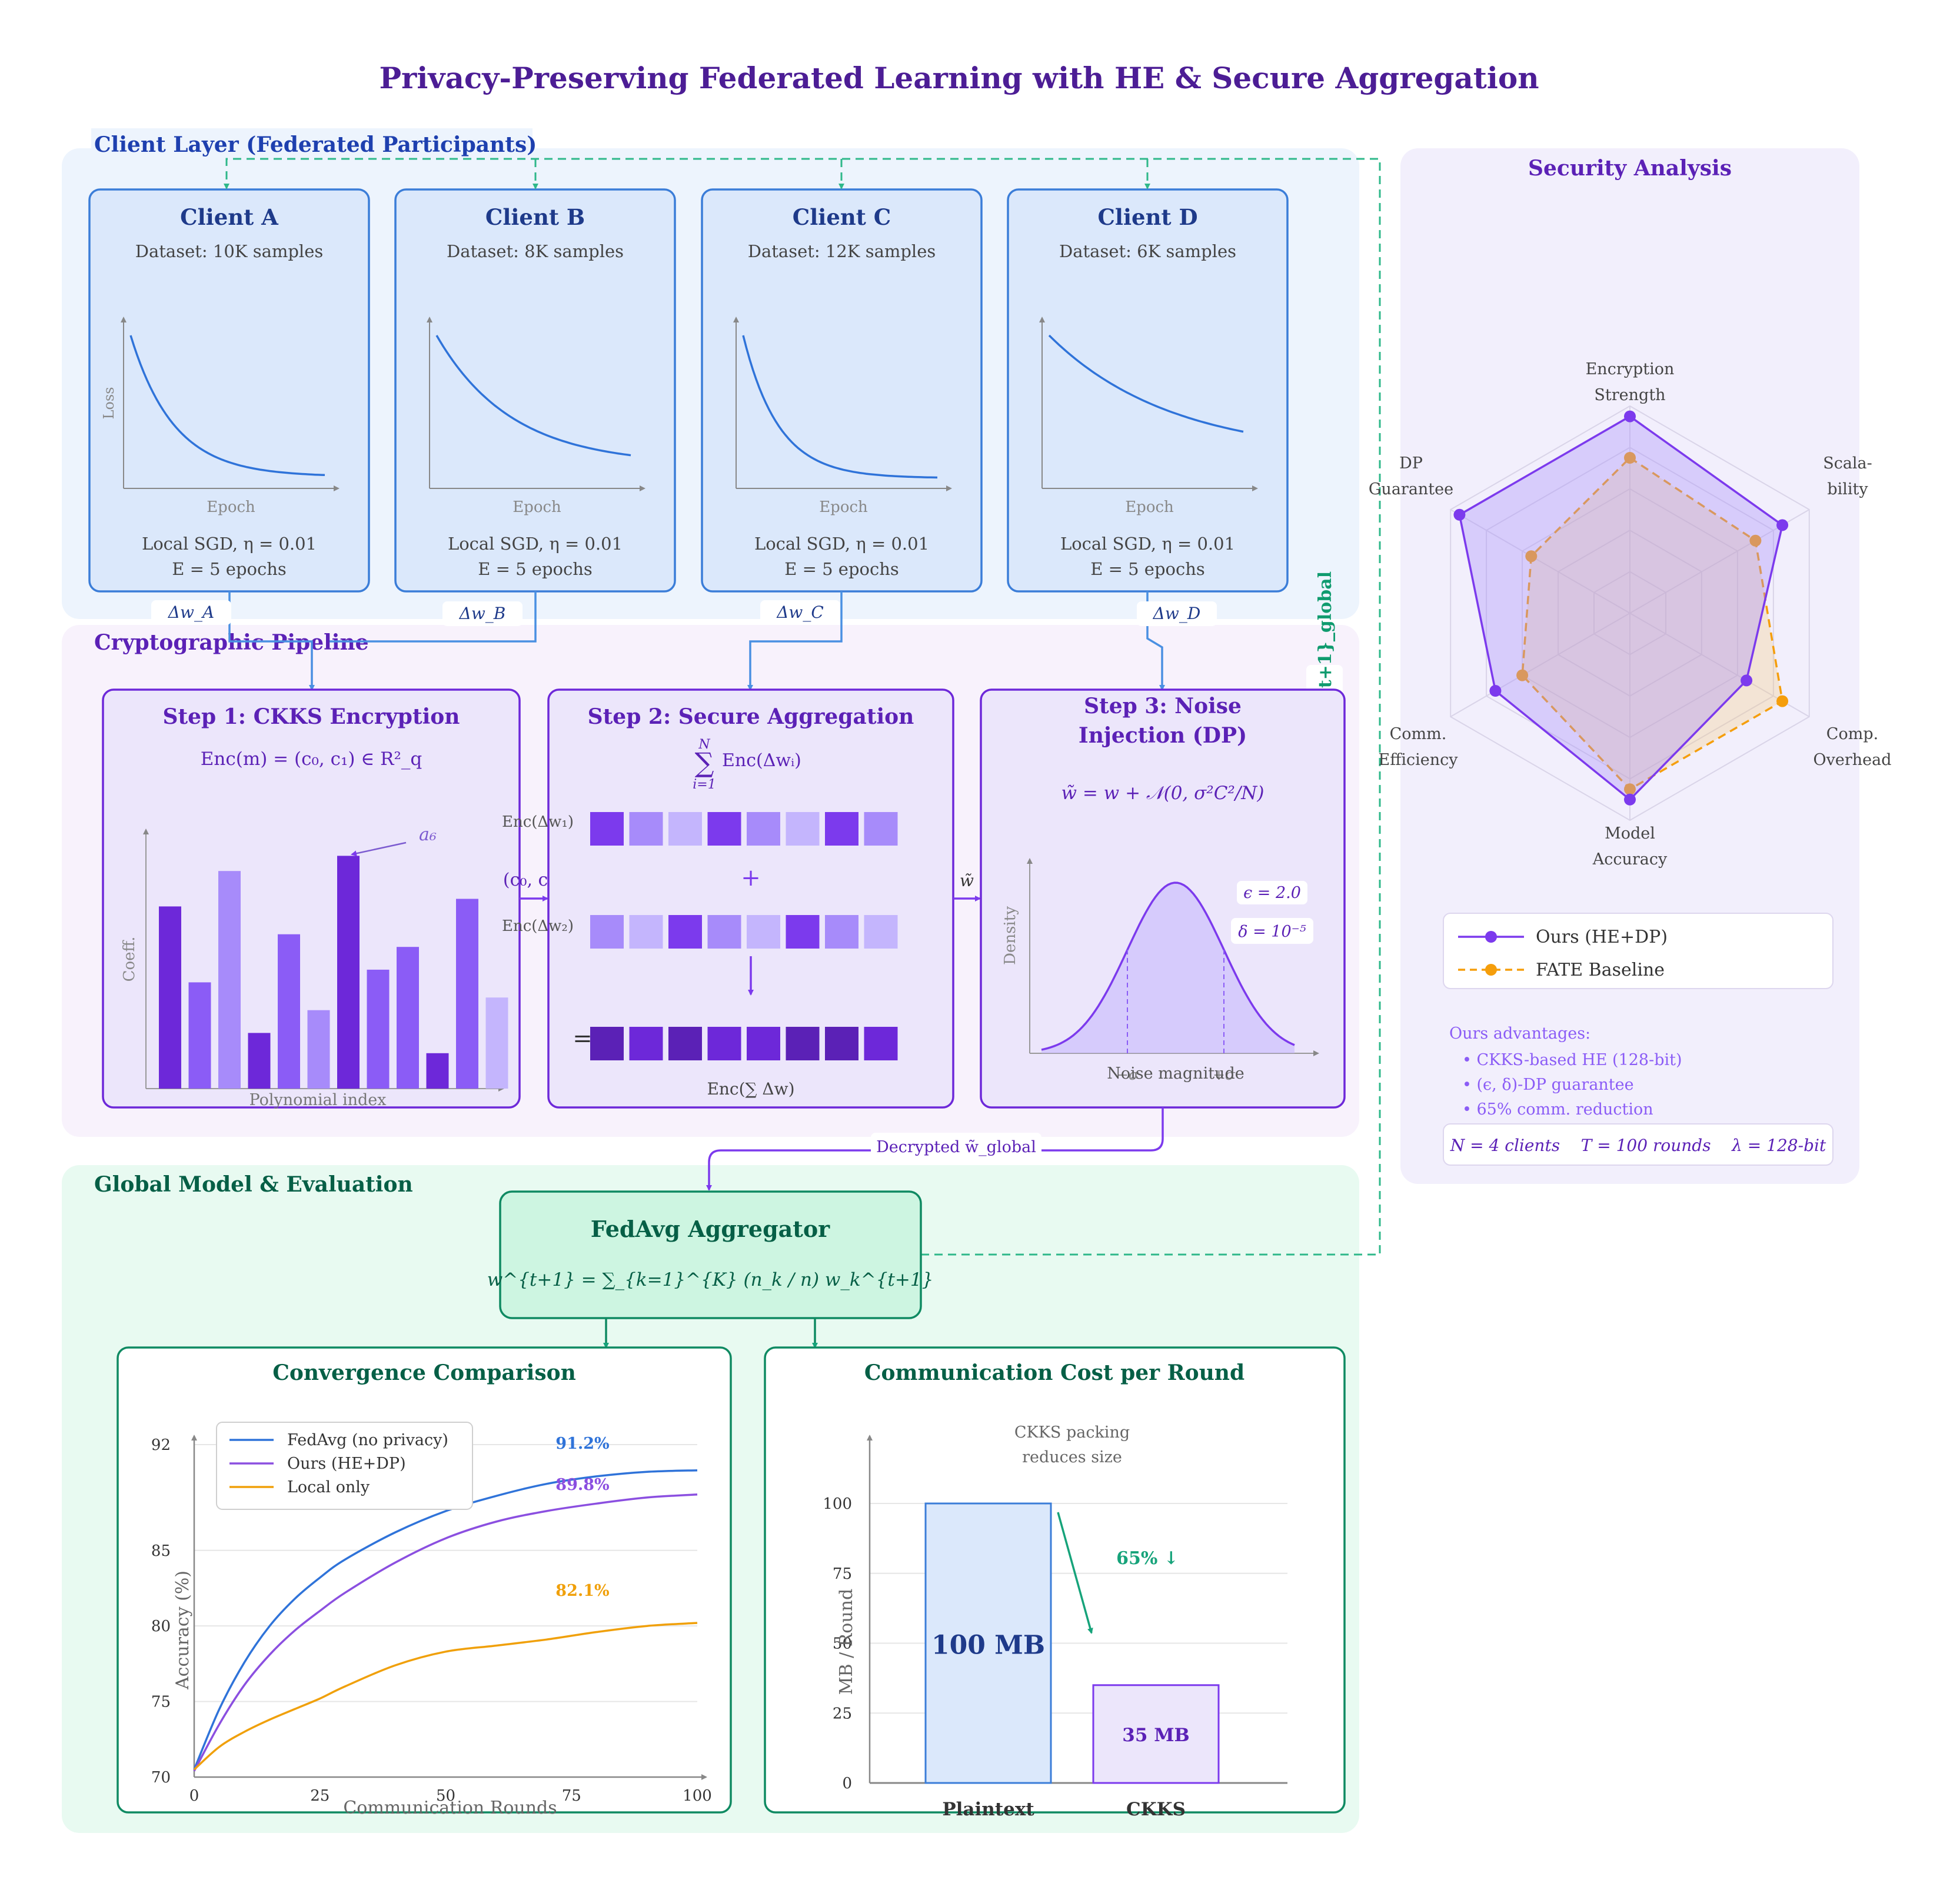 The width and height of the screenshot is (1960, 1893). I want to click on client-layer-label-bg, so click(312, 143).